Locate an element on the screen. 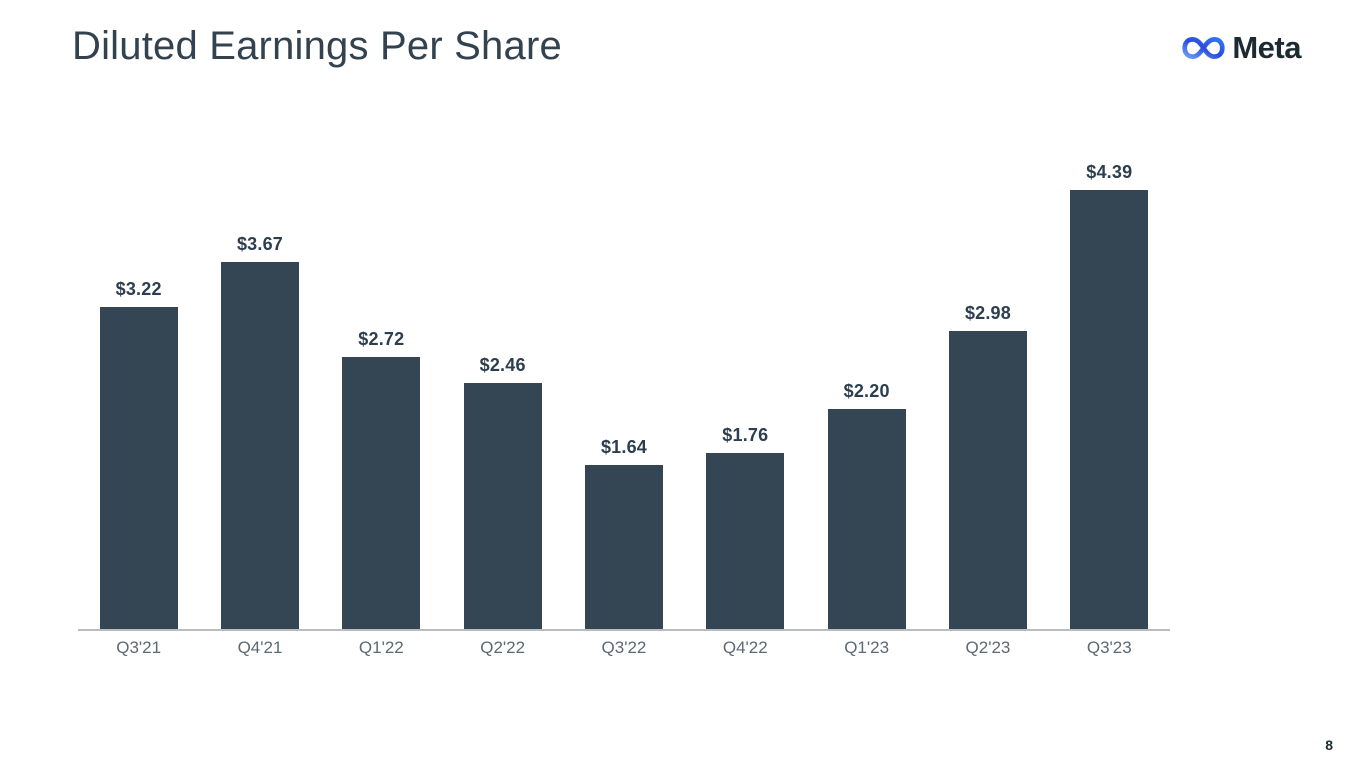  bar-value-label: $1.76 is located at coordinates (745, 435).